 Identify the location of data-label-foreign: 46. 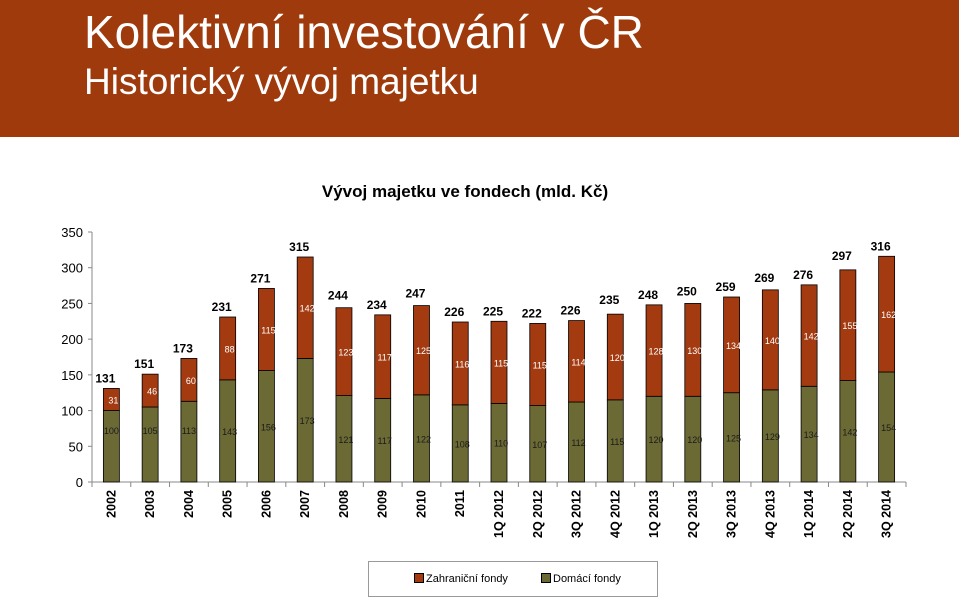
(152, 392).